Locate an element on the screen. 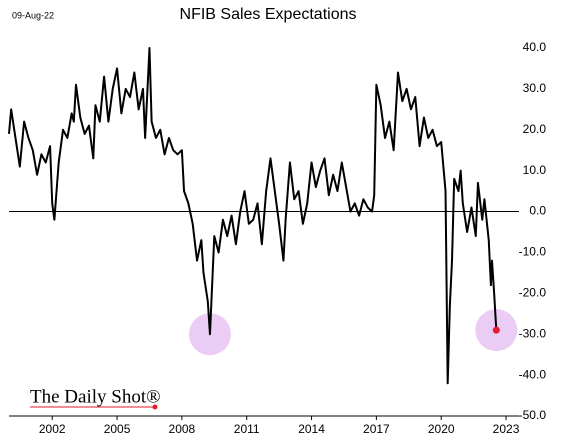 This screenshot has width=564, height=448. x-tick-label: 2008 is located at coordinates (182, 429).